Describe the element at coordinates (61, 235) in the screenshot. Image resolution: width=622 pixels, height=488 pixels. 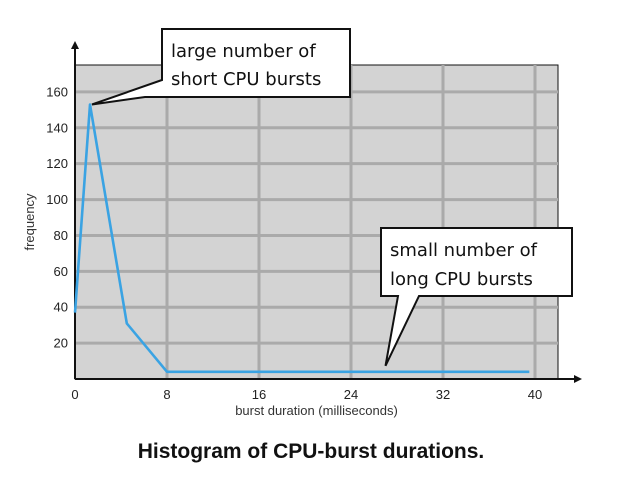
I see `y-tick-label-80: 80` at that location.